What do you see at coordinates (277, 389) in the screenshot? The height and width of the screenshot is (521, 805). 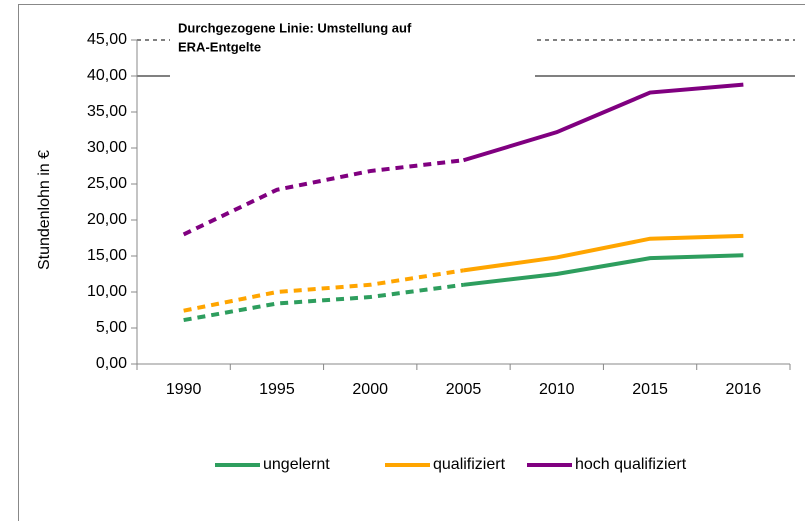 I see `x-tick-label: 1995` at bounding box center [277, 389].